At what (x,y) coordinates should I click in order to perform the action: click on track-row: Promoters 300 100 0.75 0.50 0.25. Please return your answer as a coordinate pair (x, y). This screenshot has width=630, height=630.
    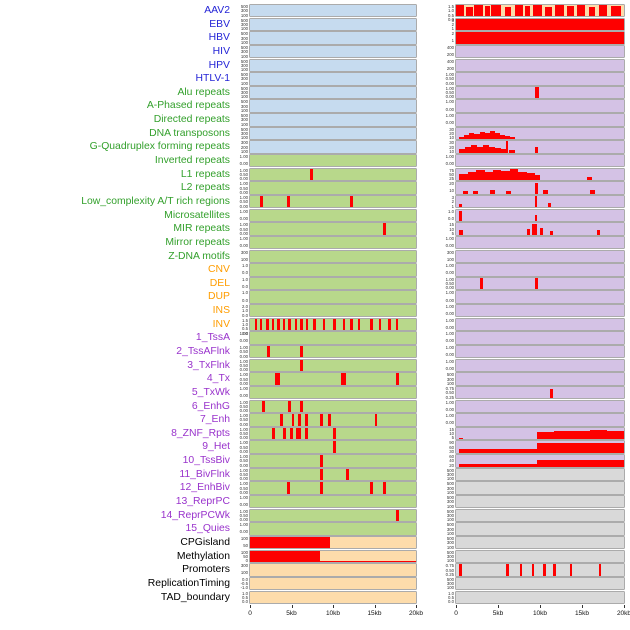
    Looking at the image, I should click on (315, 570).